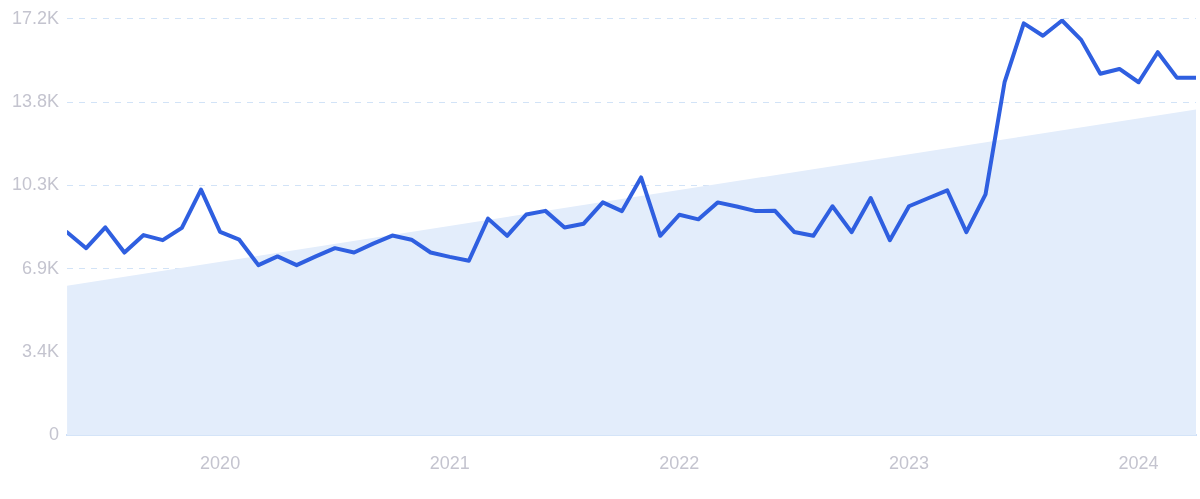 The image size is (1200, 499). Describe the element at coordinates (35, 184) in the screenshot. I see `y-tick-label: 10.3K` at that location.